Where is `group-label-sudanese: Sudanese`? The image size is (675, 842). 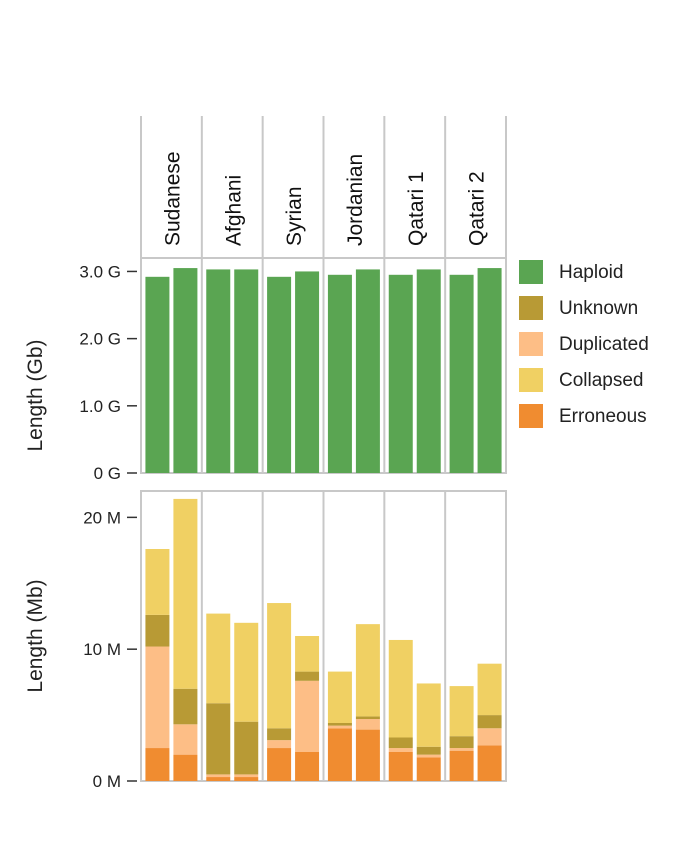
group-label-sudanese: Sudanese is located at coordinates (172, 198).